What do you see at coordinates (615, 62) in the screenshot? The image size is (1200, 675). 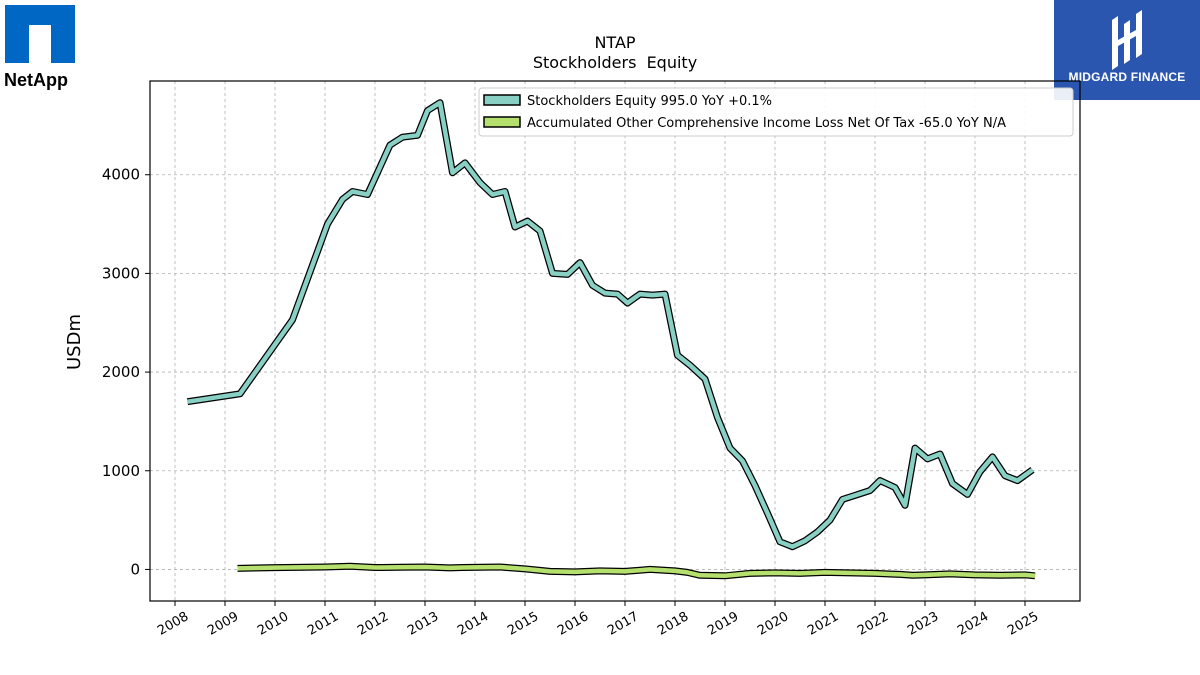 I see `chart-subtitle: Stockholders Equity` at bounding box center [615, 62].